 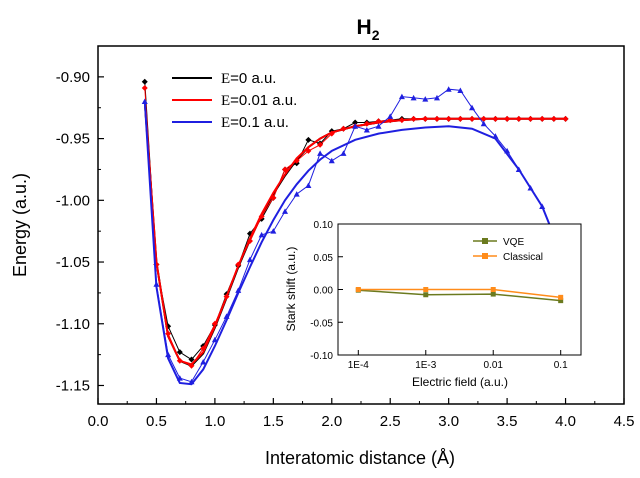 What do you see at coordinates (20, 225) in the screenshot?
I see `y-axis-title: Energy (a.u.)` at bounding box center [20, 225].